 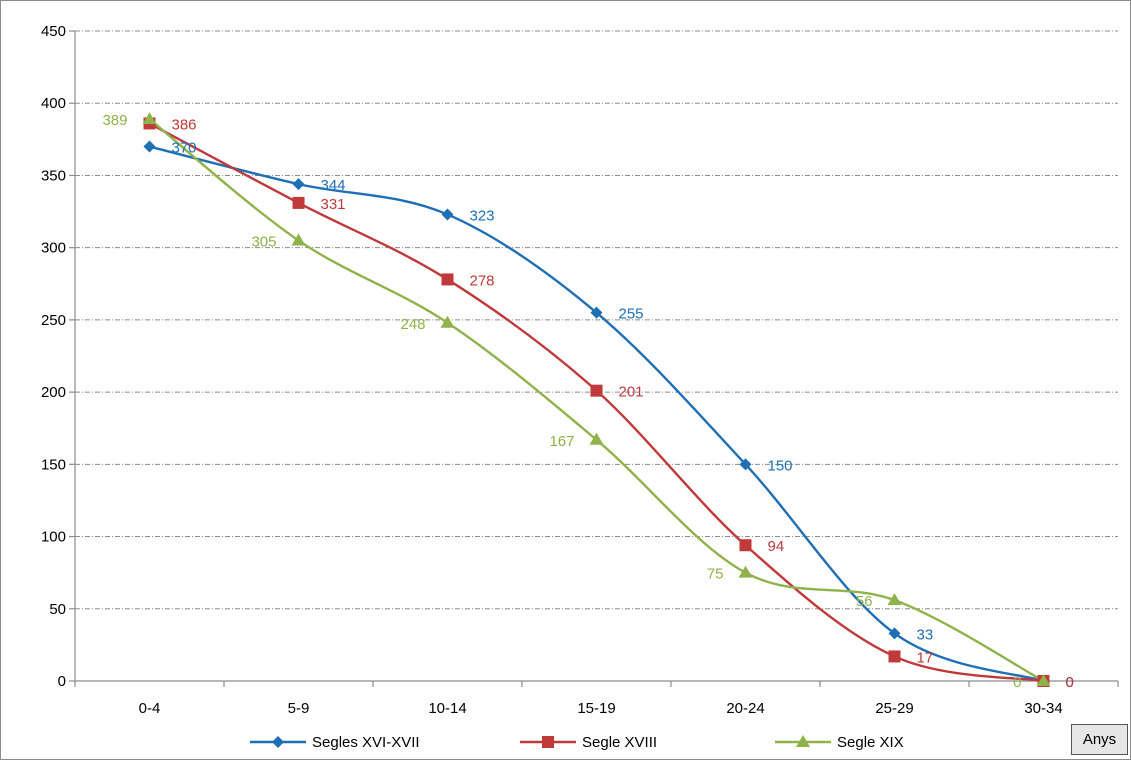 What do you see at coordinates (482, 215) in the screenshot?
I see `data-label: 323` at bounding box center [482, 215].